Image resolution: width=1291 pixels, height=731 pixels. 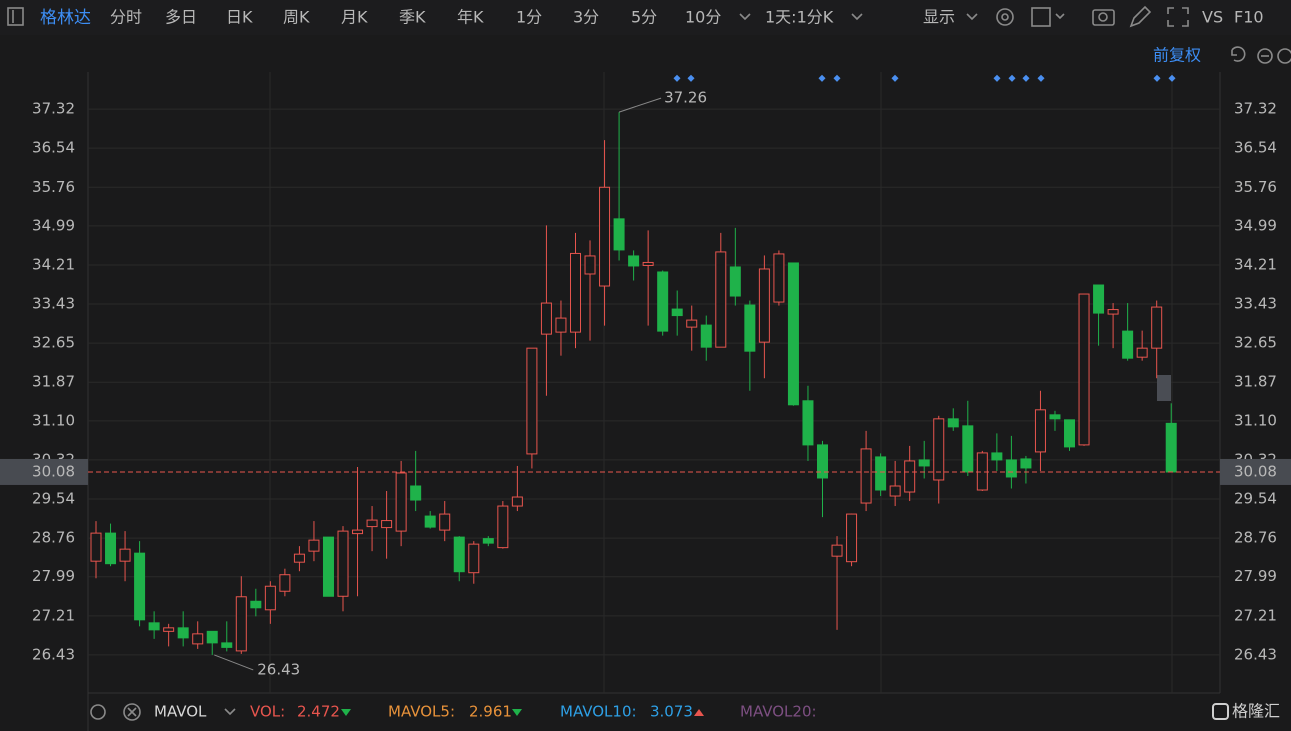 What do you see at coordinates (703, 17) in the screenshot?
I see `period-tab: 10分` at bounding box center [703, 17].